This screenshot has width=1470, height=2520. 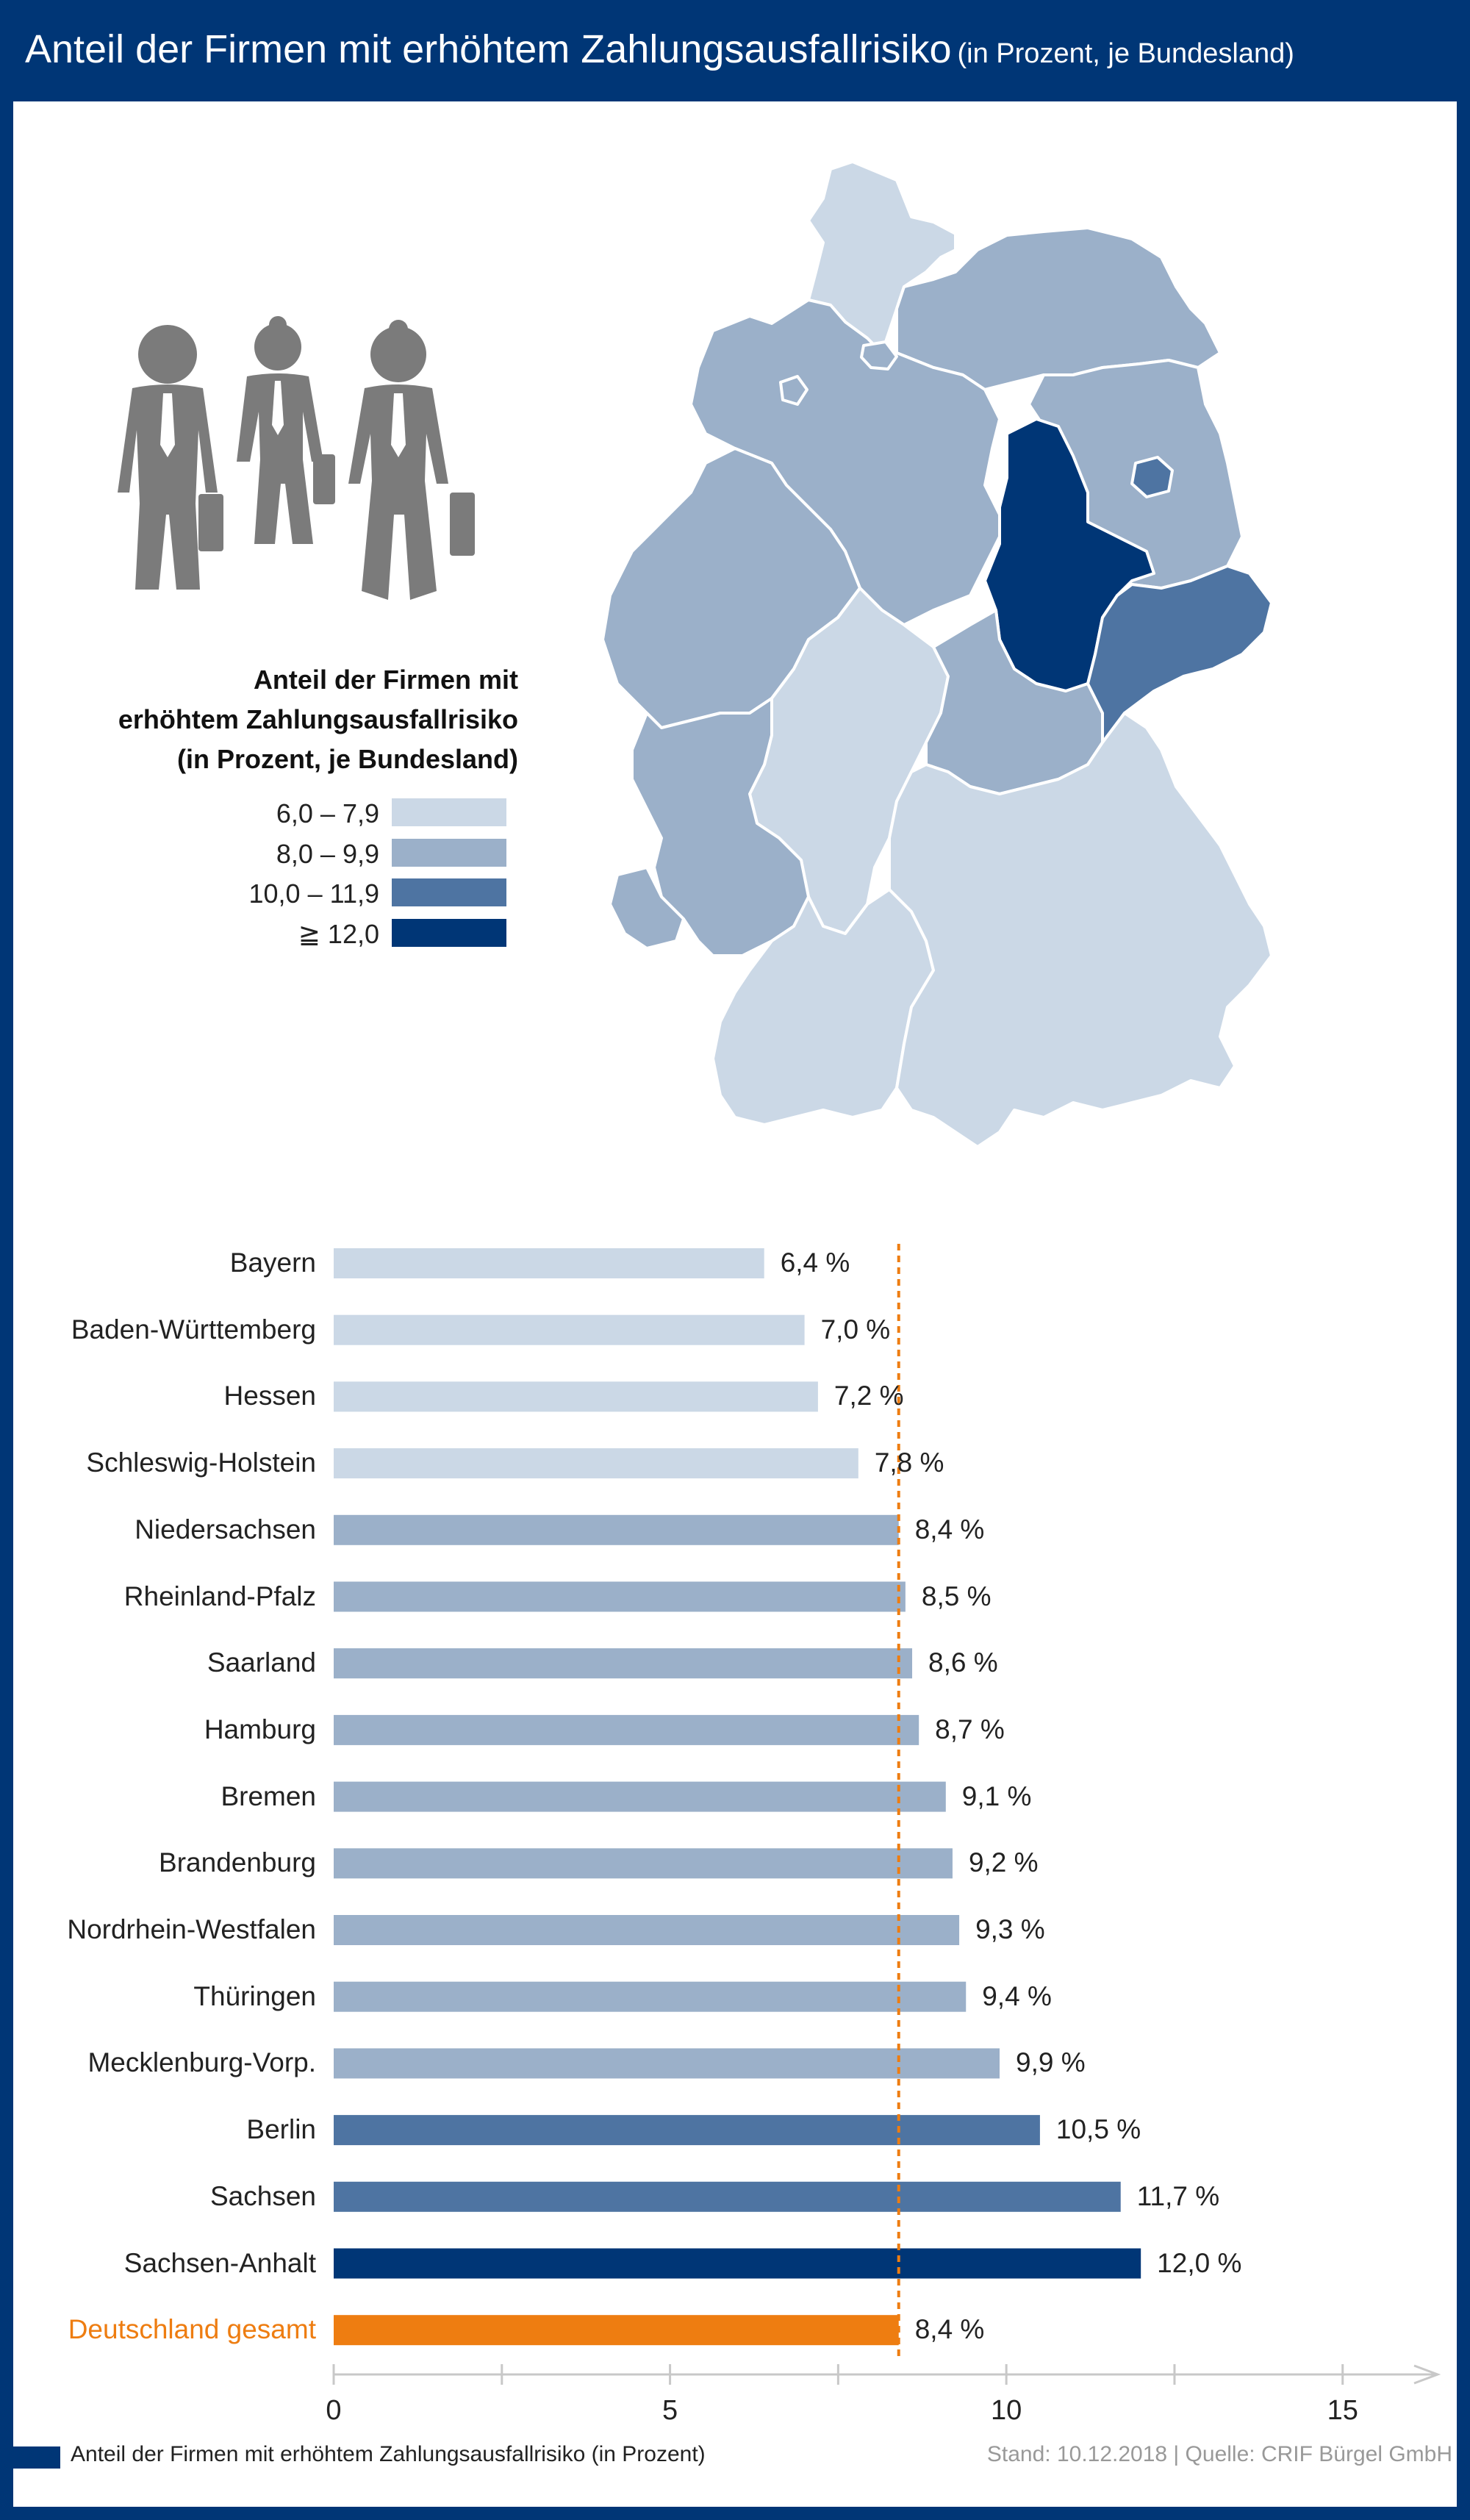 What do you see at coordinates (327, 813) in the screenshot?
I see `legend-label-1: 6,0 – 7,9` at bounding box center [327, 813].